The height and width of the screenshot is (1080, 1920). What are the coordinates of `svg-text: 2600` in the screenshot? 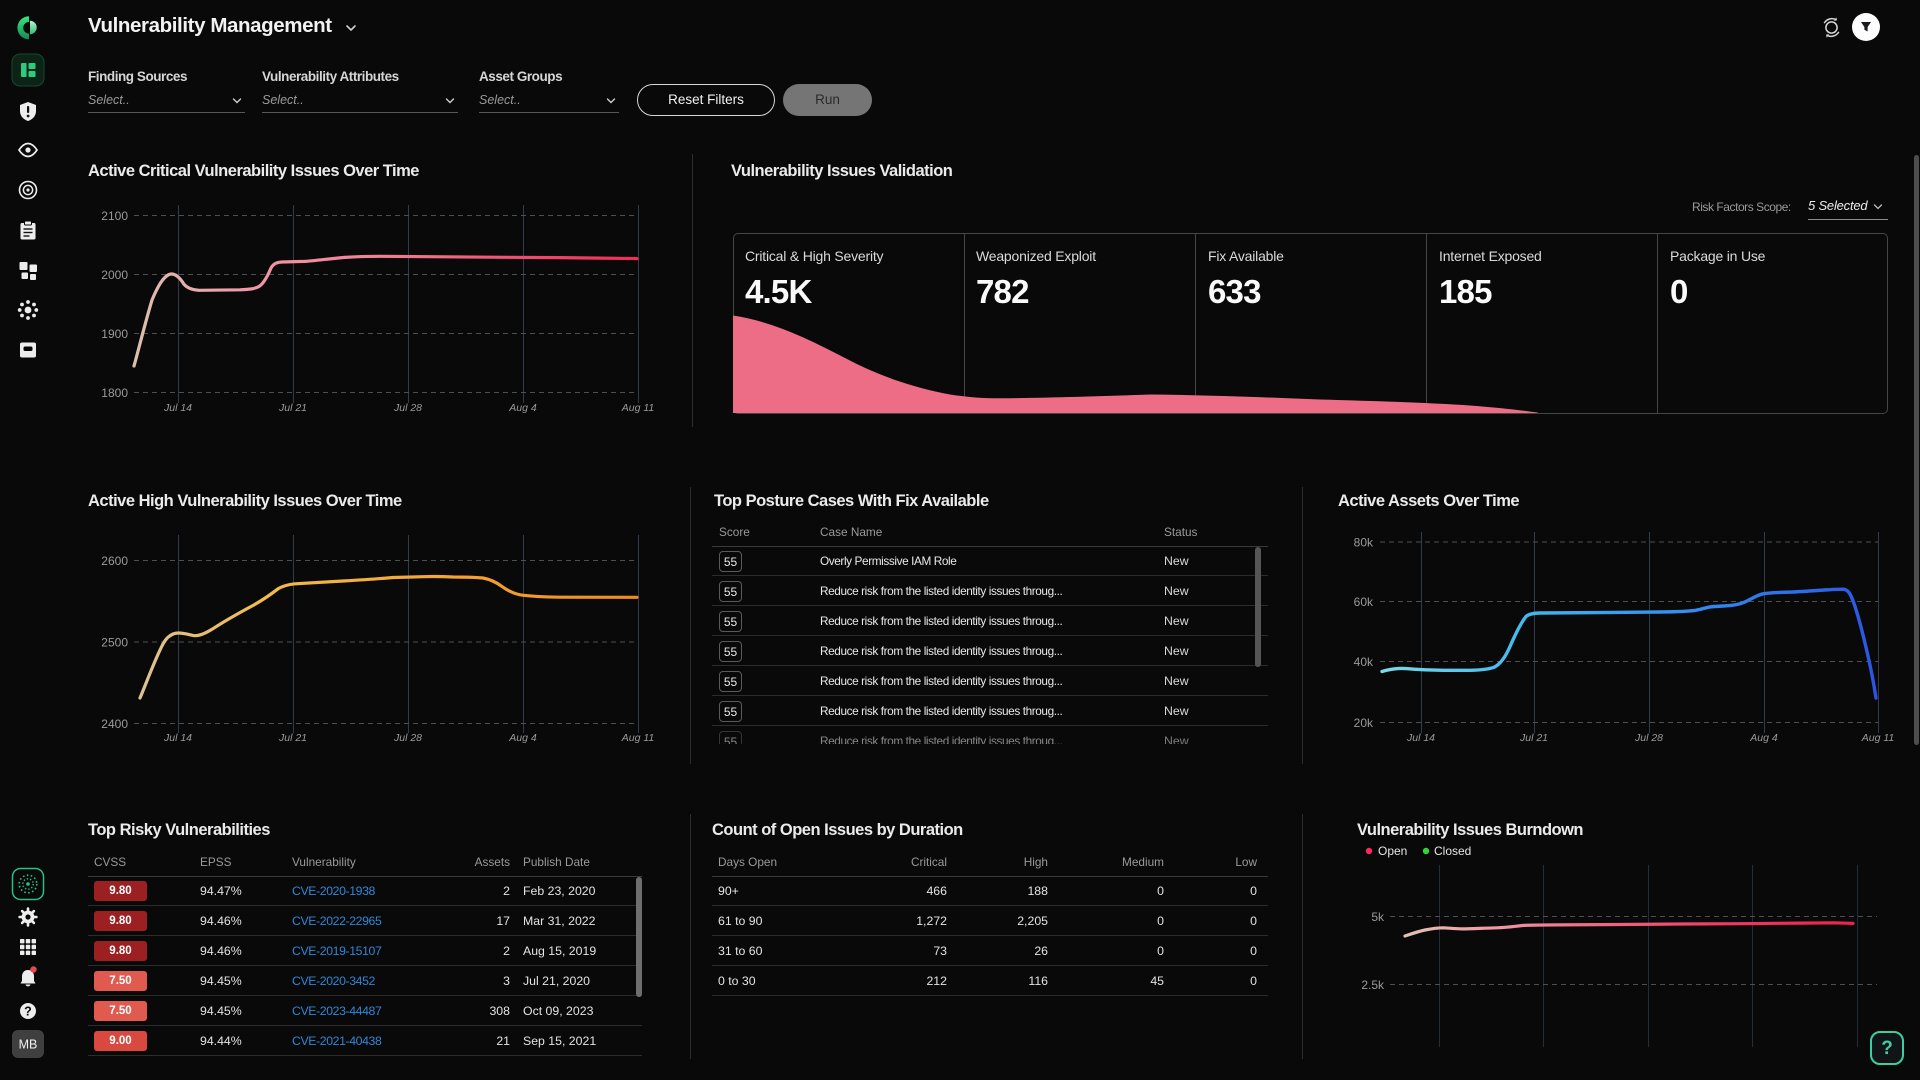 It's located at (114, 561).